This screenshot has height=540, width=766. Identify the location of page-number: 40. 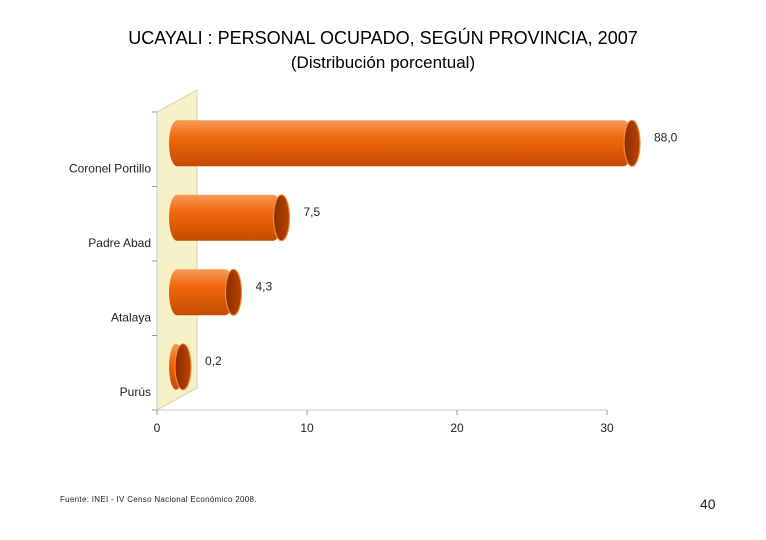
(708, 504).